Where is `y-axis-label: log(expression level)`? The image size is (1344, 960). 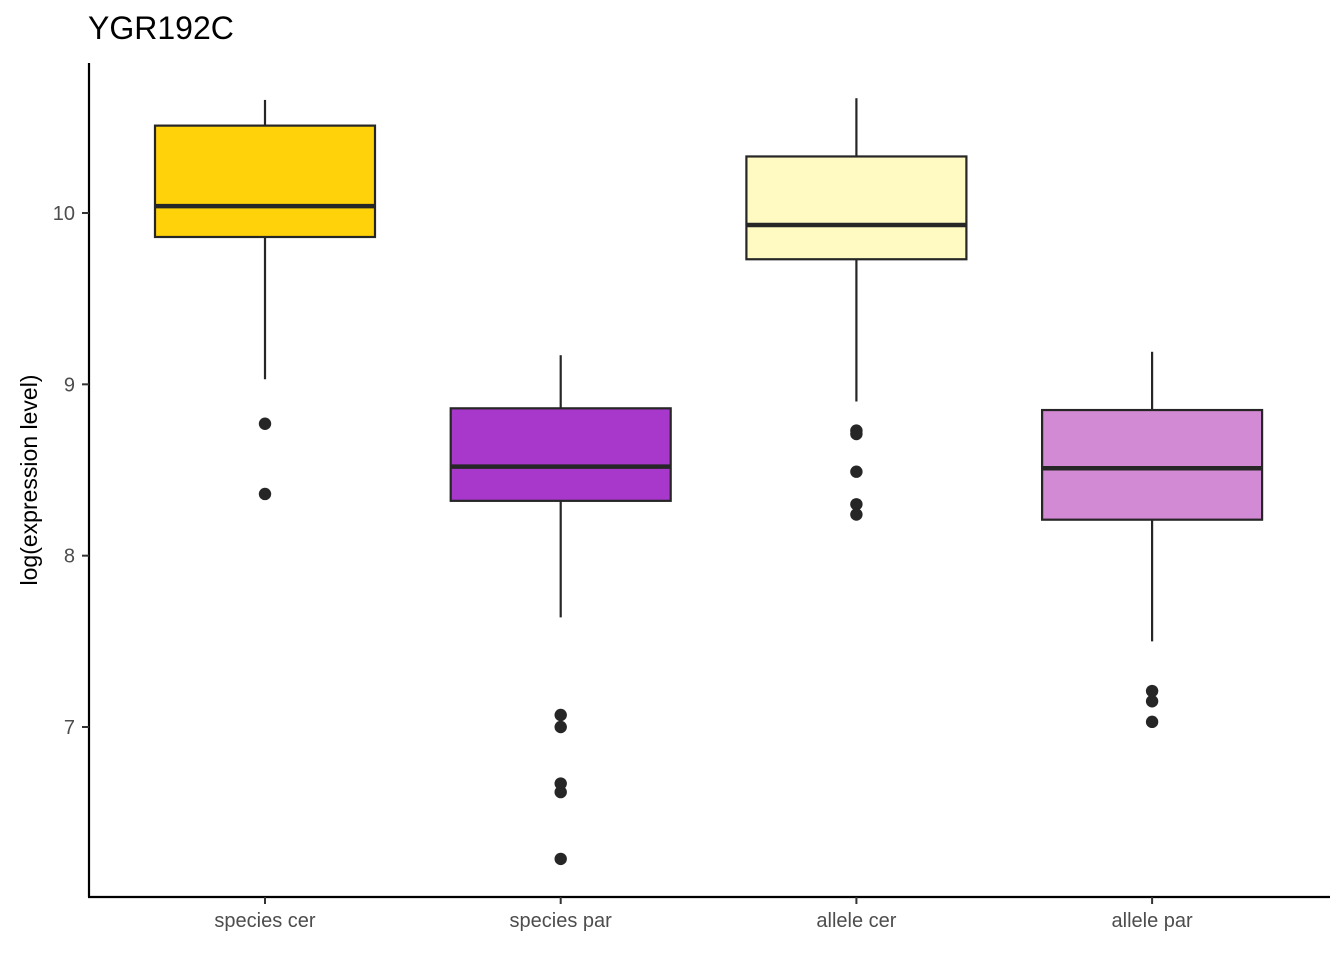
y-axis-label: log(expression level) is located at coordinates (29, 480).